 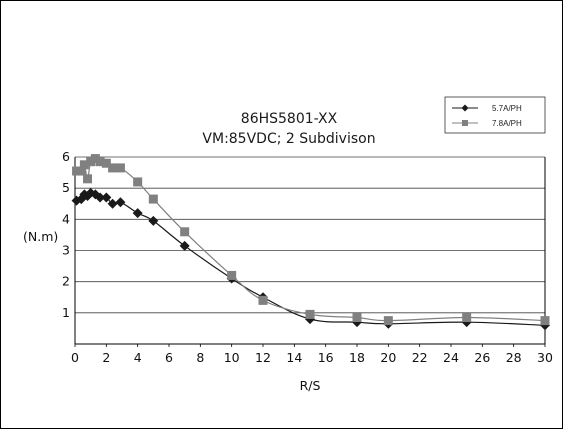 What do you see at coordinates (169, 357) in the screenshot?
I see `x-tick-label: 6` at bounding box center [169, 357].